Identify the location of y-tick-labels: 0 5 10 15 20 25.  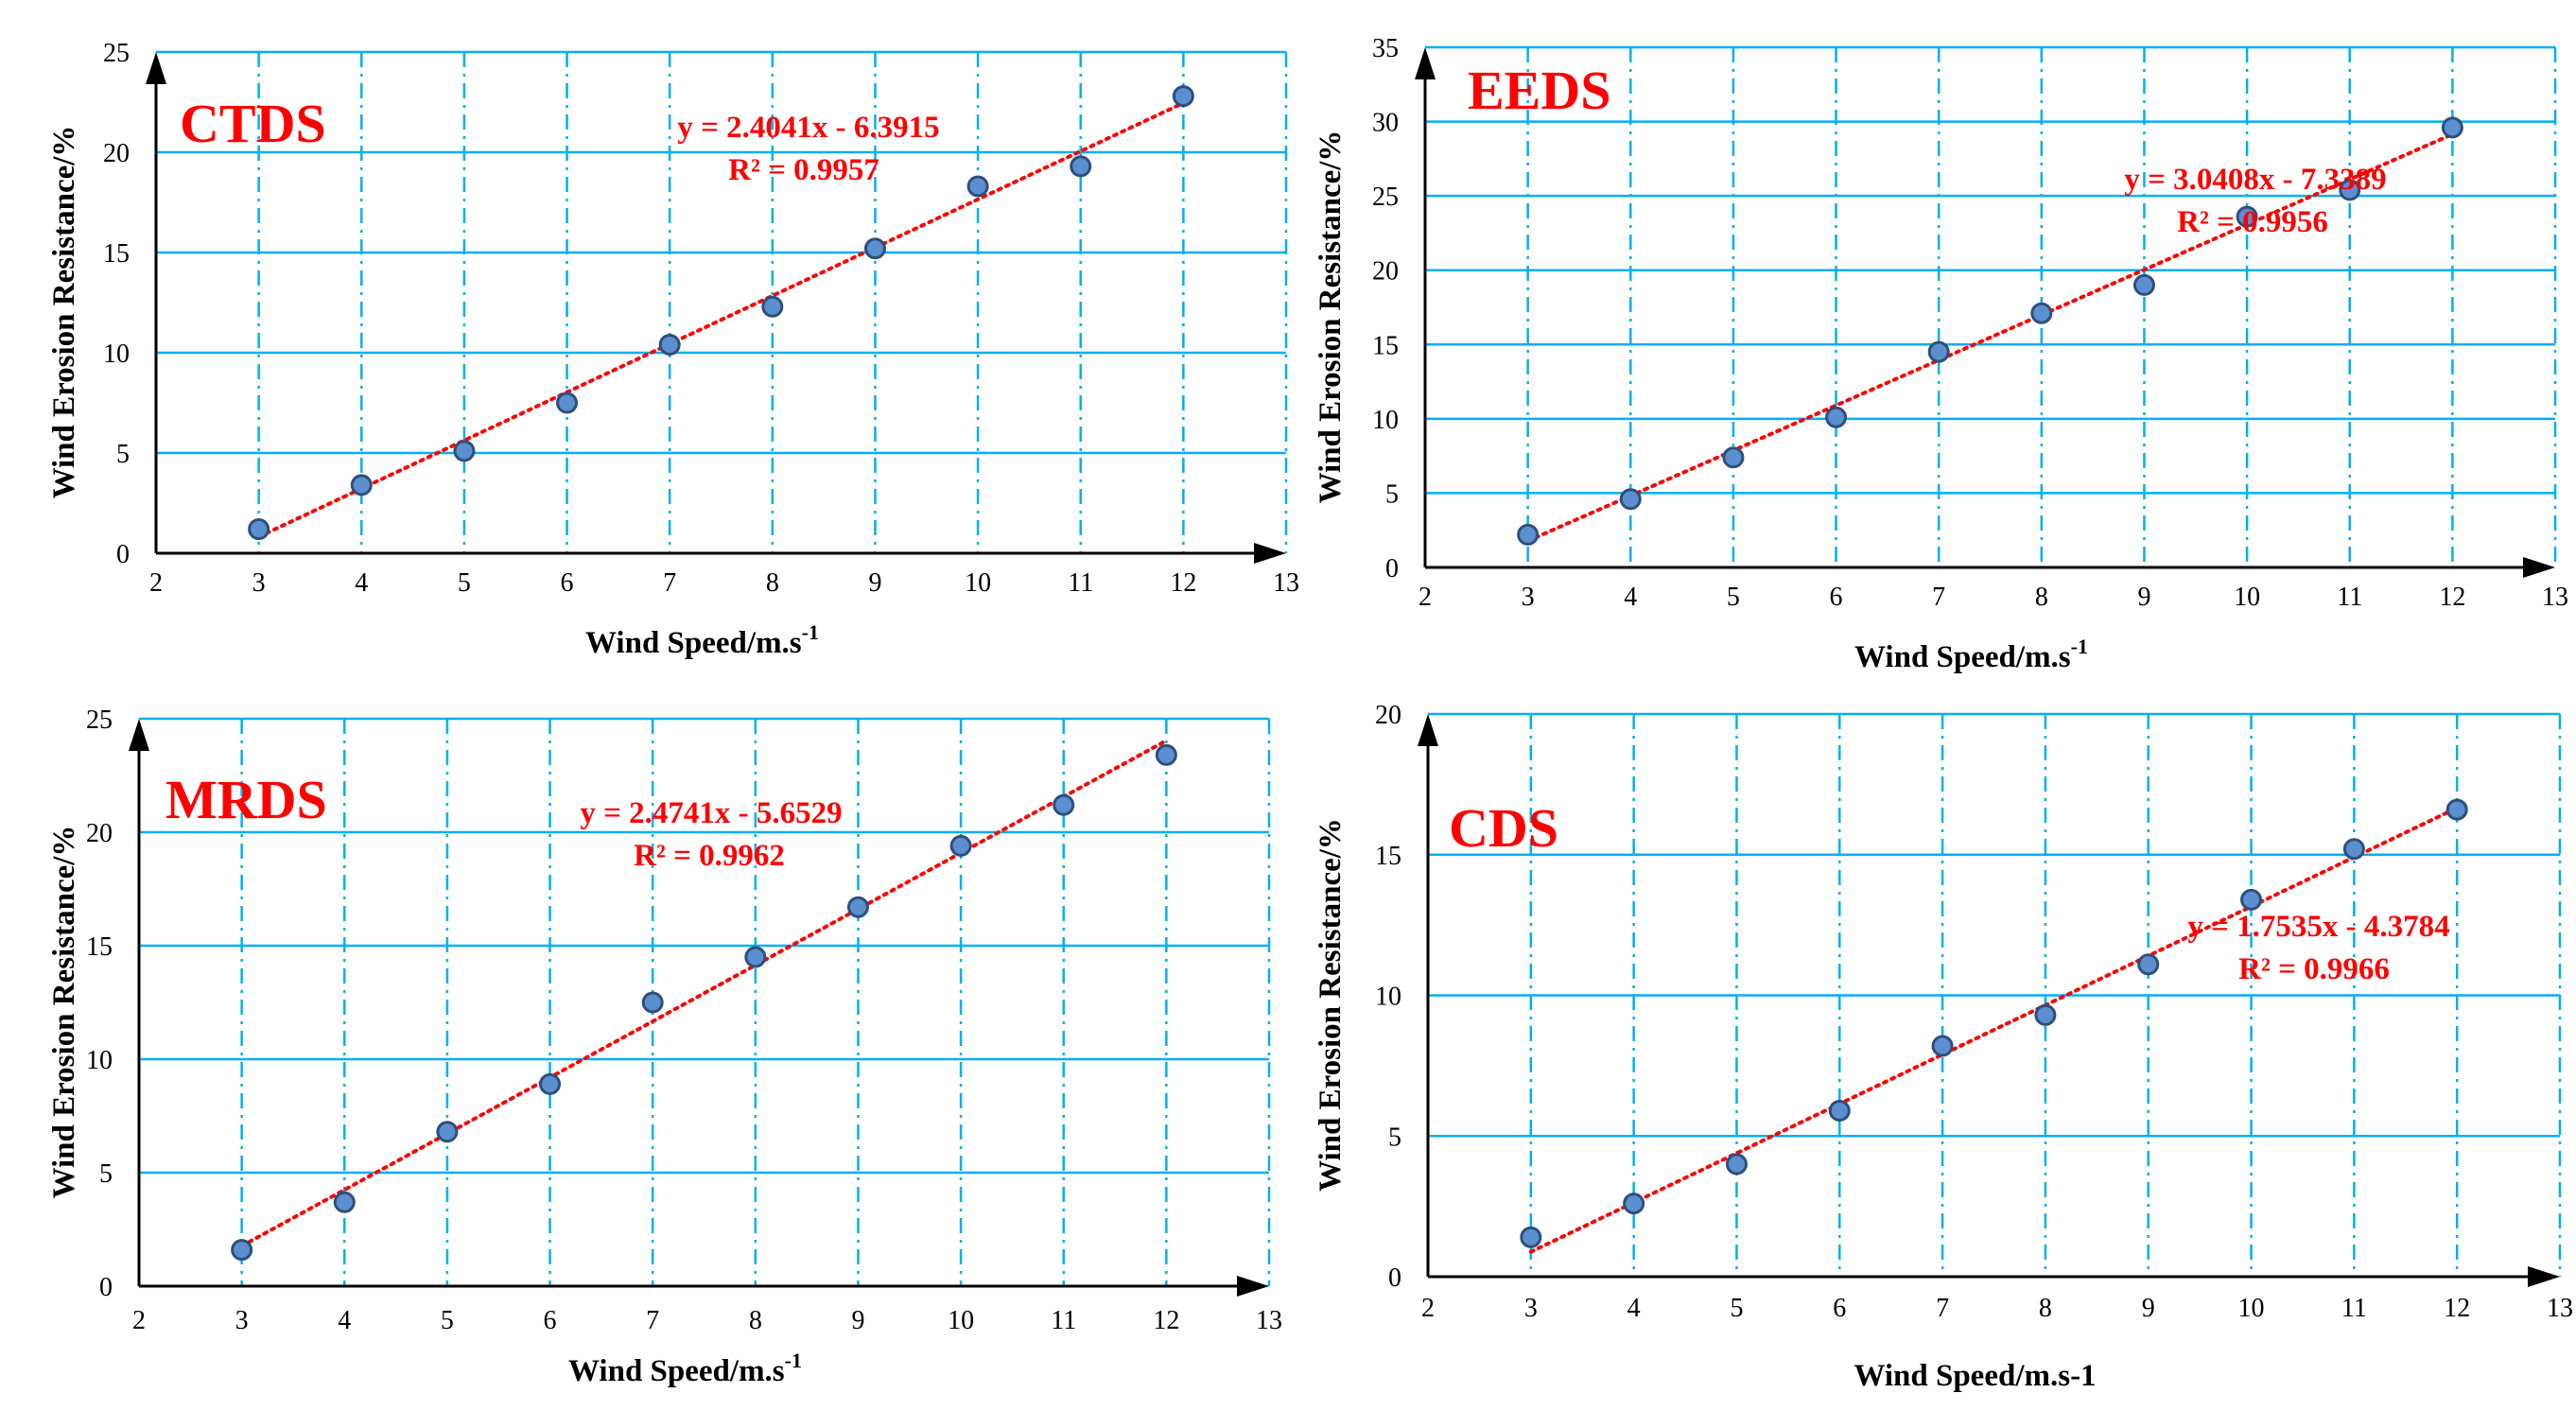
(116, 304).